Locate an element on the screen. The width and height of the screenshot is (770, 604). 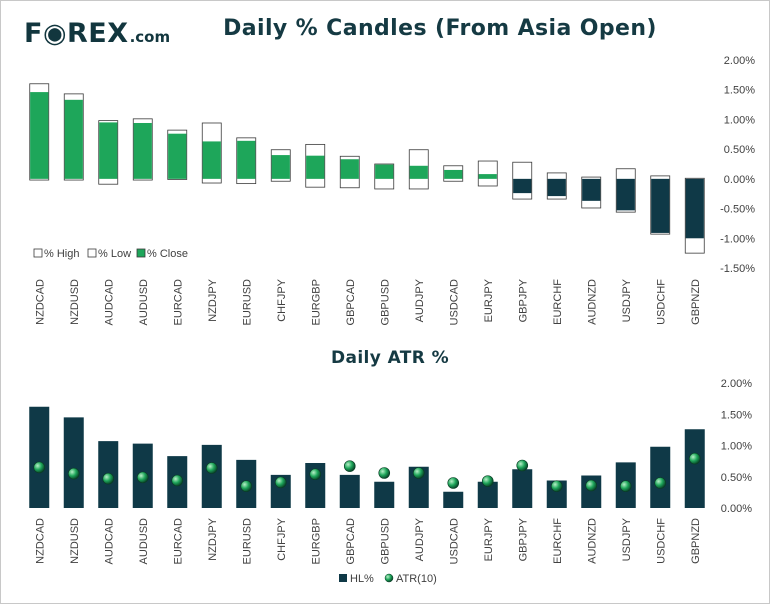
category-label: NZDUSD is located at coordinates (75, 541).